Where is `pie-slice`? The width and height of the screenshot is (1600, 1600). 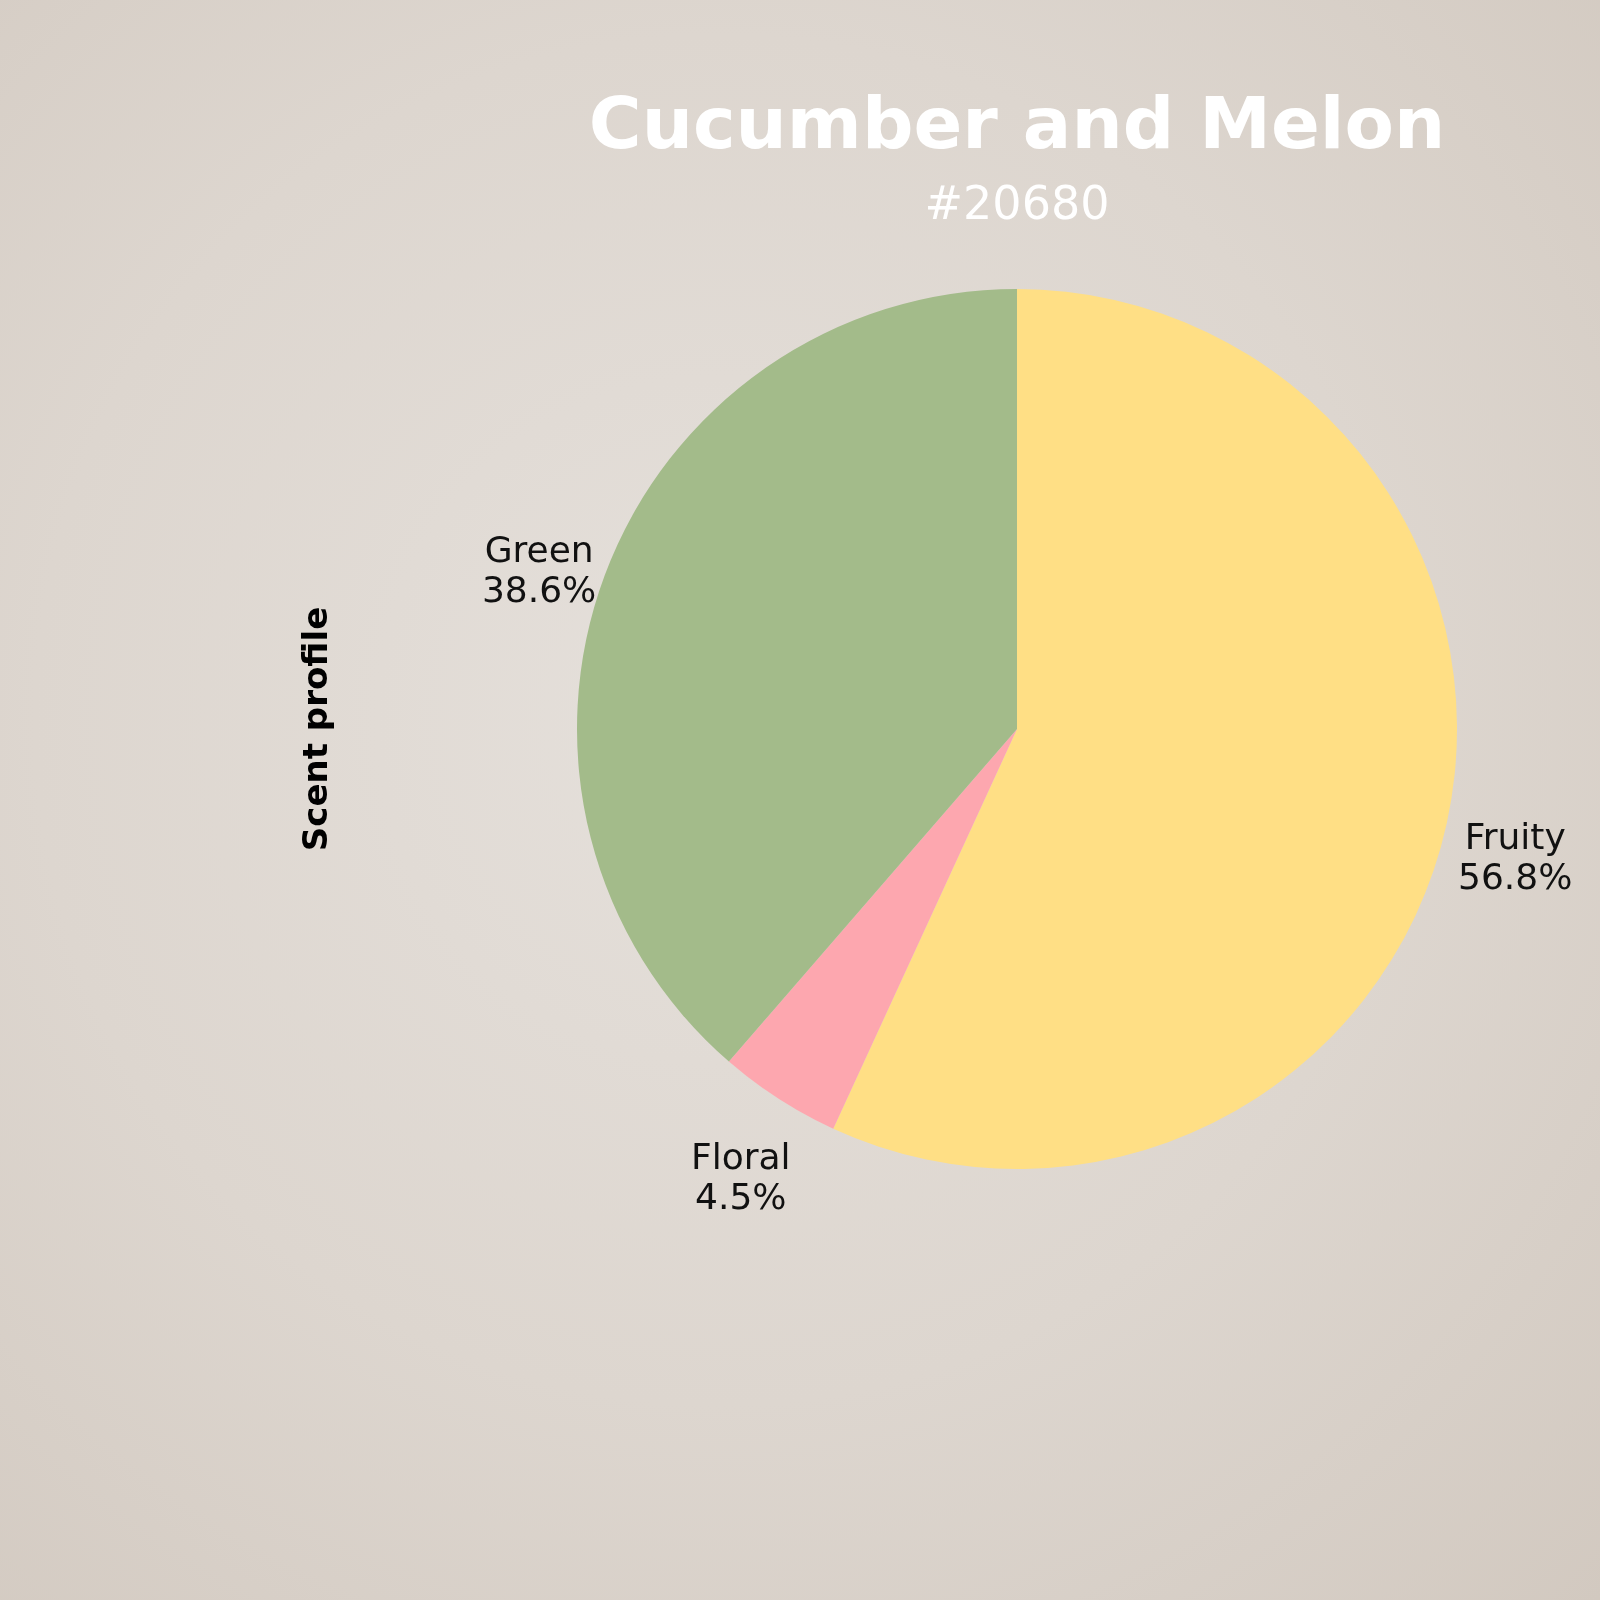 pie-slice is located at coordinates (872, 929).